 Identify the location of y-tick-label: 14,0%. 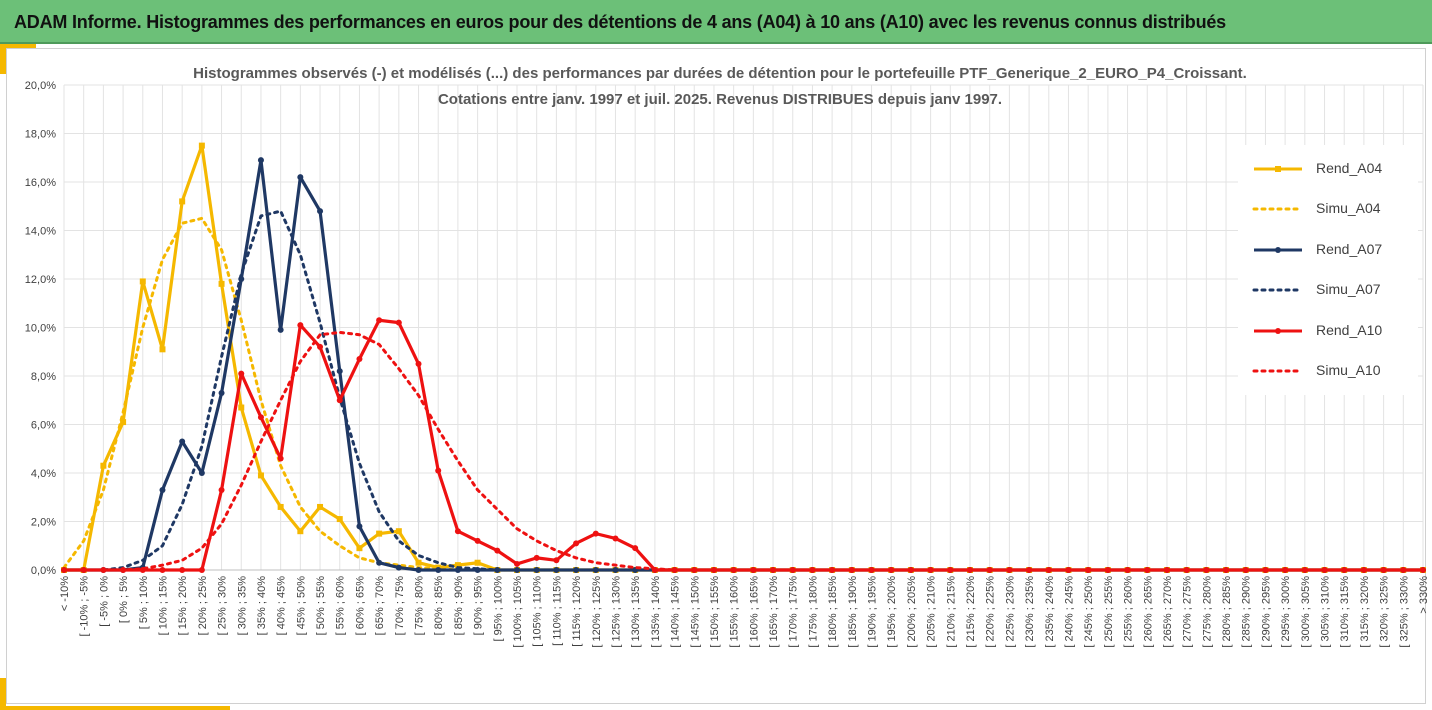
(40, 232).